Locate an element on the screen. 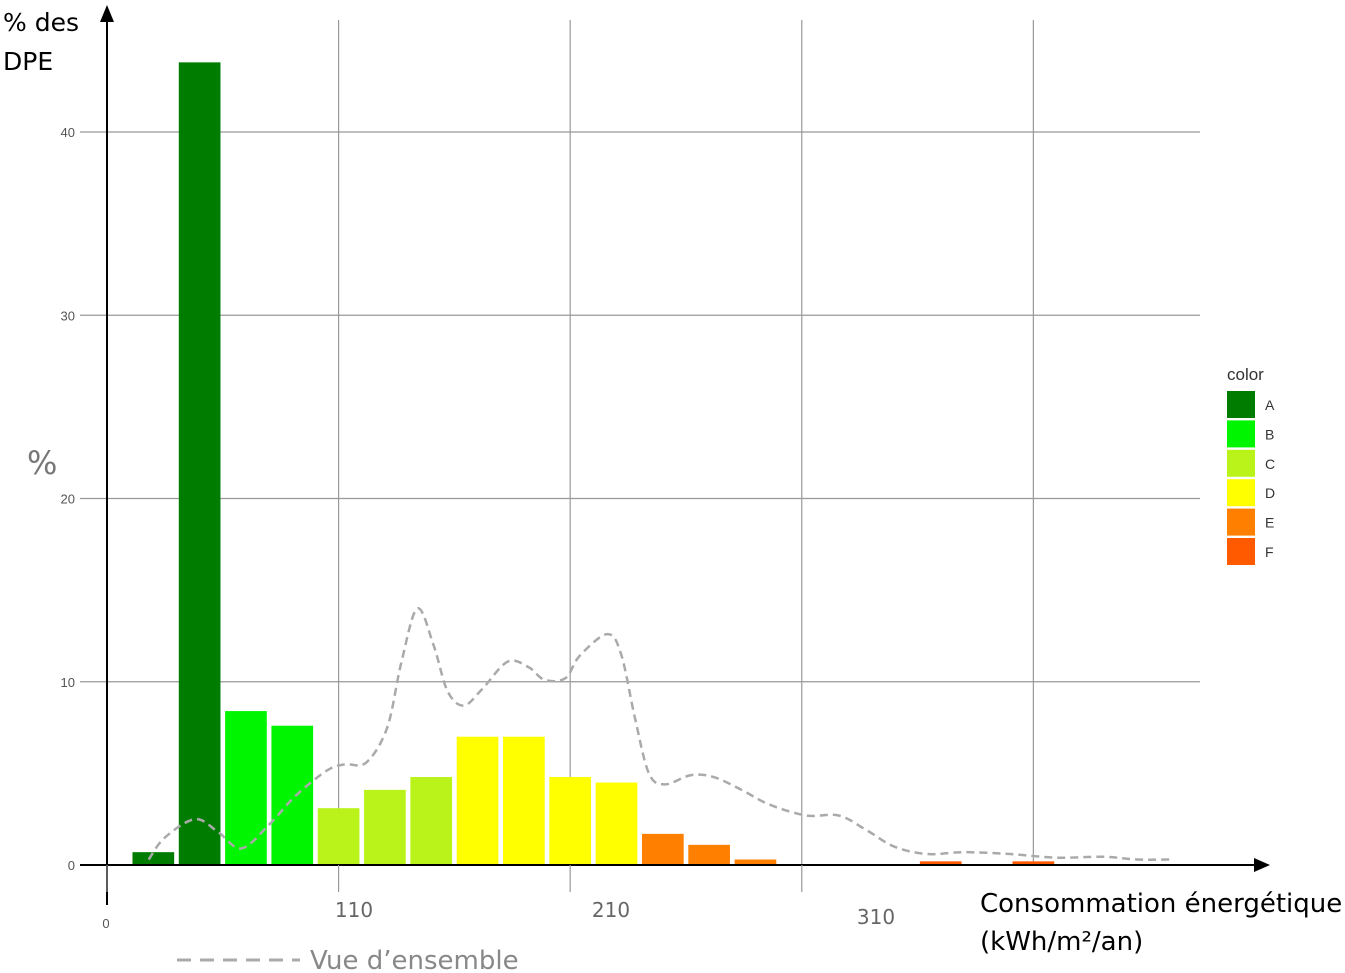 The width and height of the screenshot is (1345, 973). legend-label-E: E is located at coordinates (1269, 523).